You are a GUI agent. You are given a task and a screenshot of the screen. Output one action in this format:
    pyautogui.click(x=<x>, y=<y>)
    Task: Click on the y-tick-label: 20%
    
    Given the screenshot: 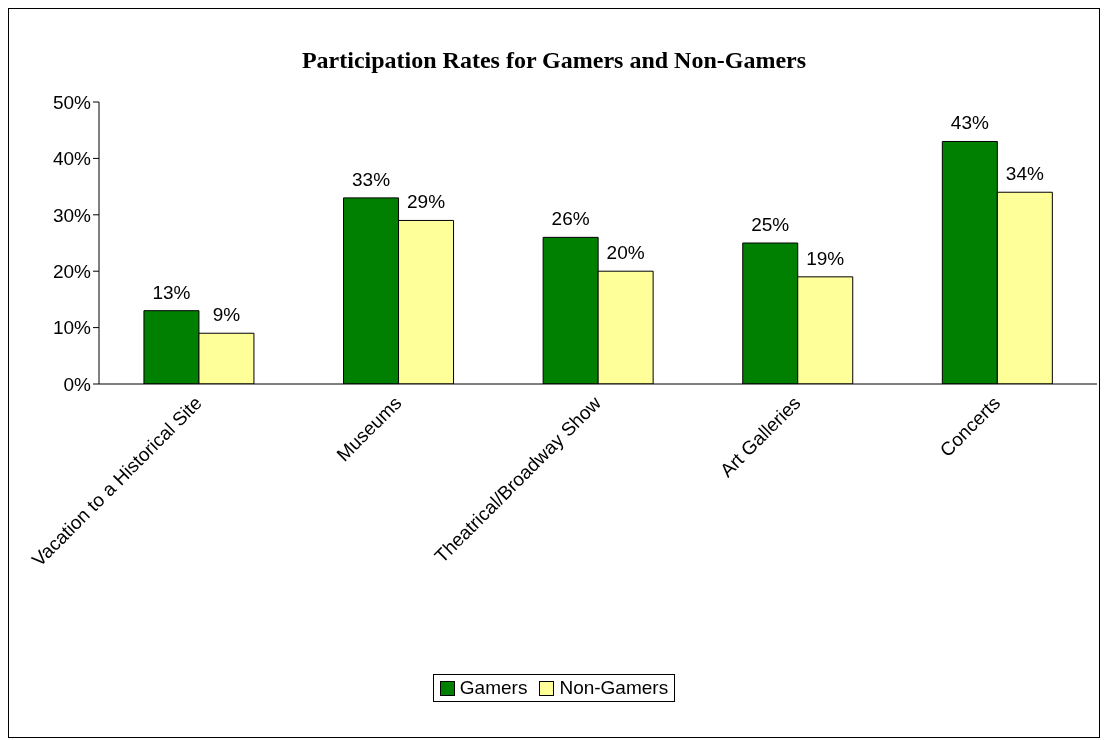 What is the action you would take?
    pyautogui.click(x=72, y=271)
    